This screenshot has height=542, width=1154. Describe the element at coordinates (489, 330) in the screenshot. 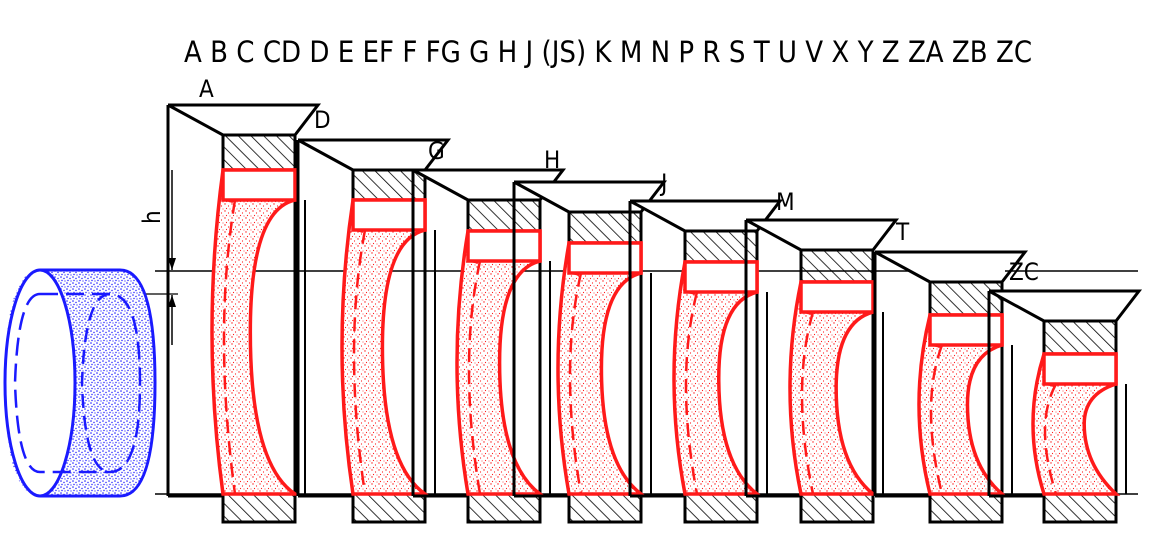

I see `hole-block-g: G` at that location.